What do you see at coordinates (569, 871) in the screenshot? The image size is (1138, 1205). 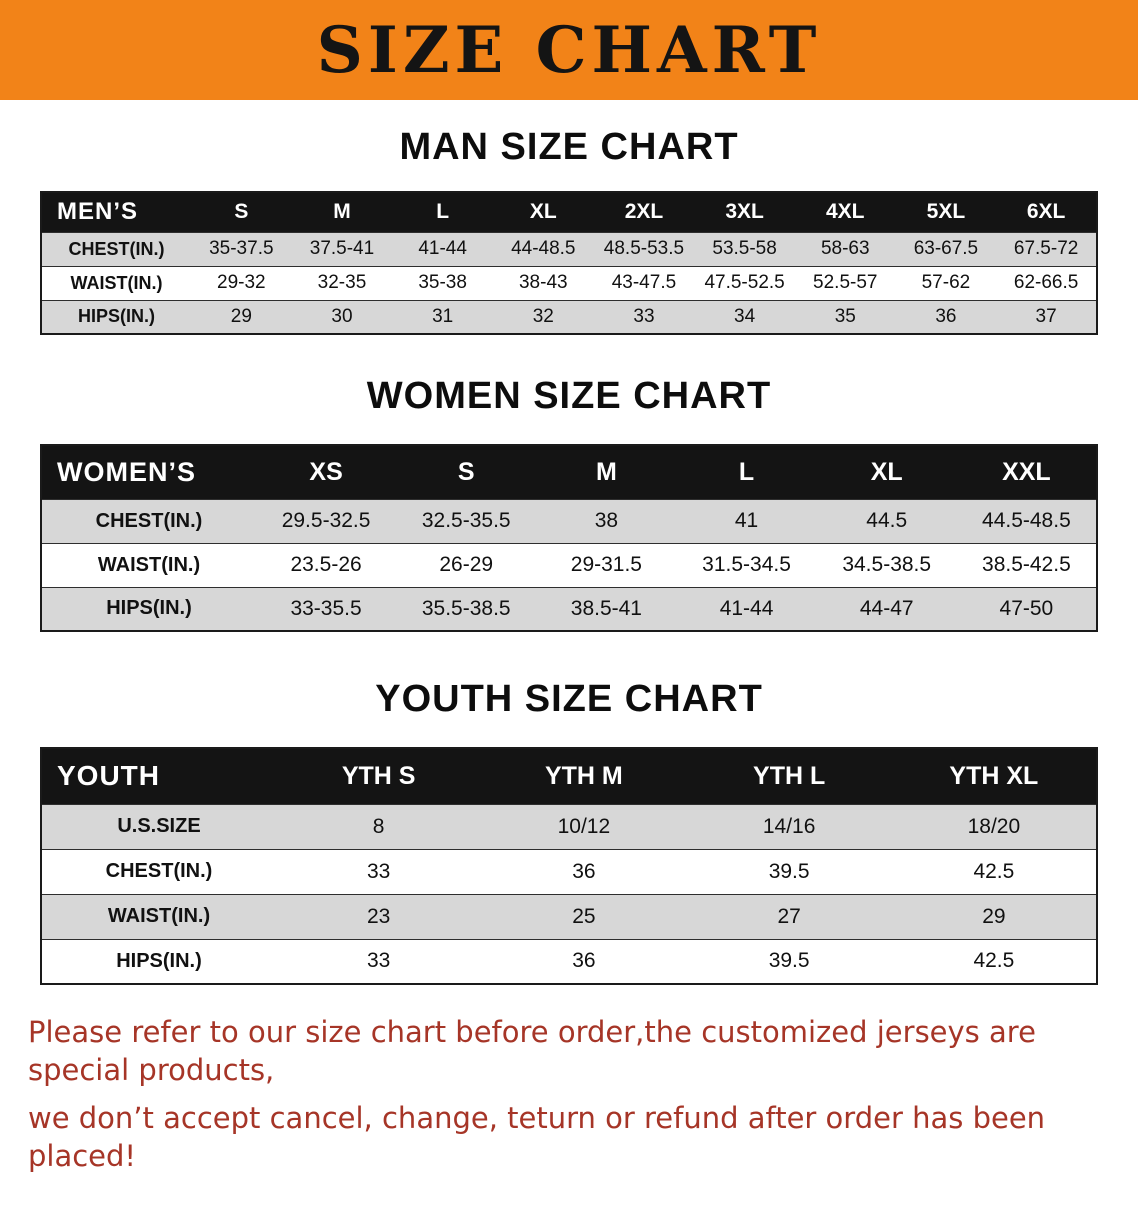 I see `youth-data-row: CHEST(IN.) 33 36 39.5 42.5` at bounding box center [569, 871].